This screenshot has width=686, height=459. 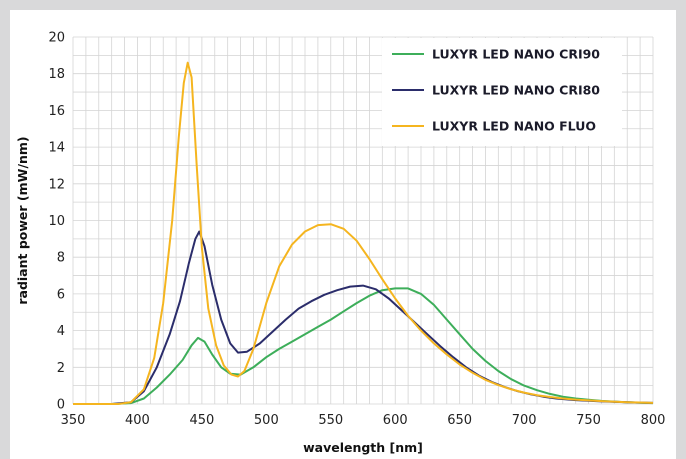 I want to click on x-tick-label: 700, so click(x=524, y=420).